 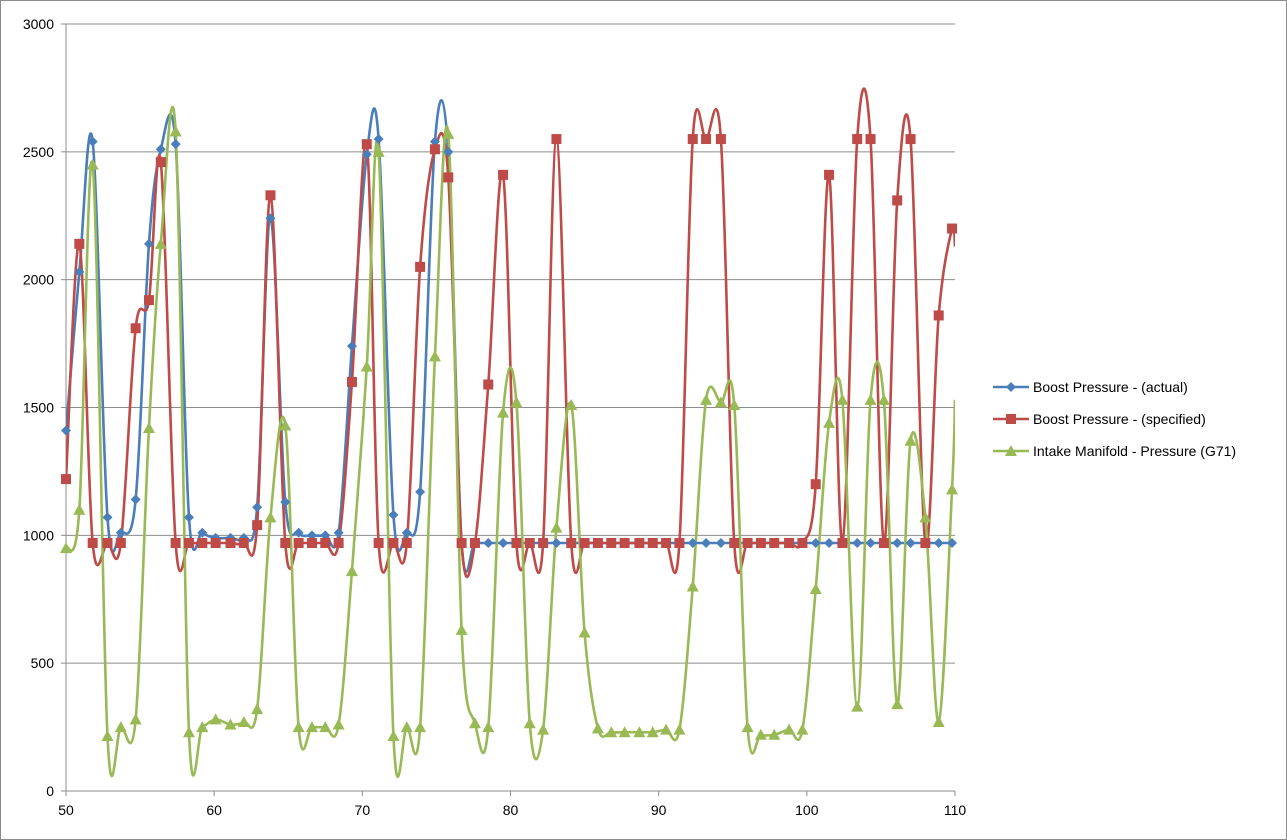 I want to click on legend-label: Boost Pressure - (specified), so click(x=1119, y=419).